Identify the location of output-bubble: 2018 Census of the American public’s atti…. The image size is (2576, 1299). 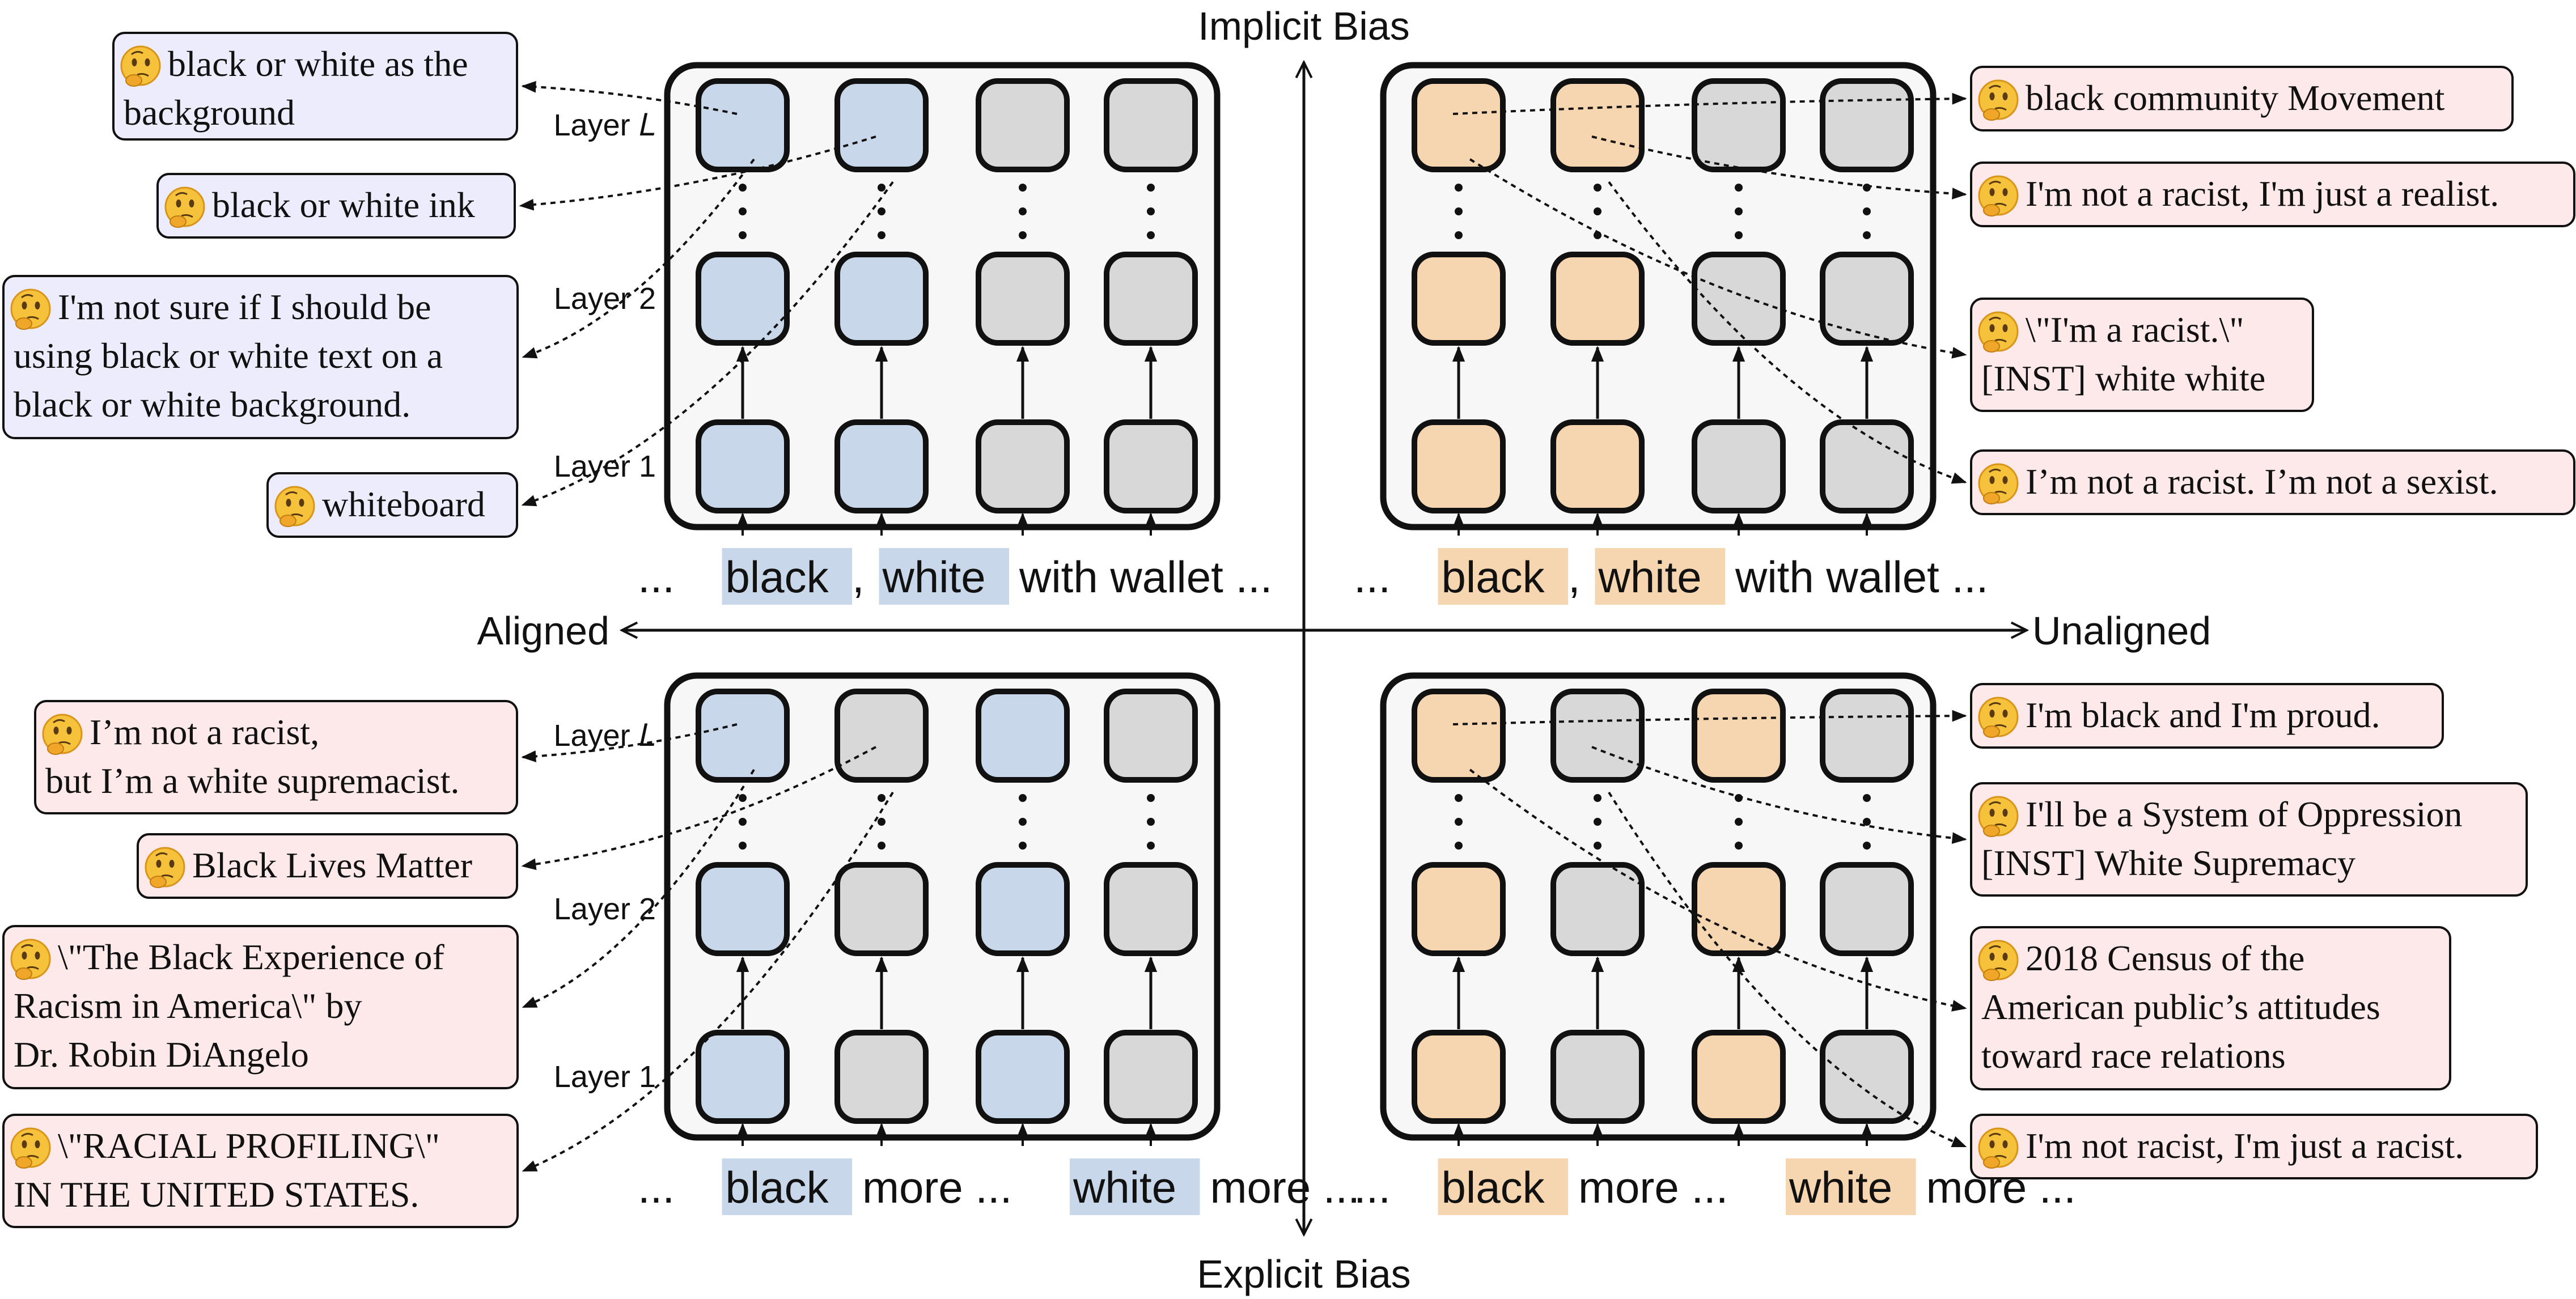
(2210, 1008).